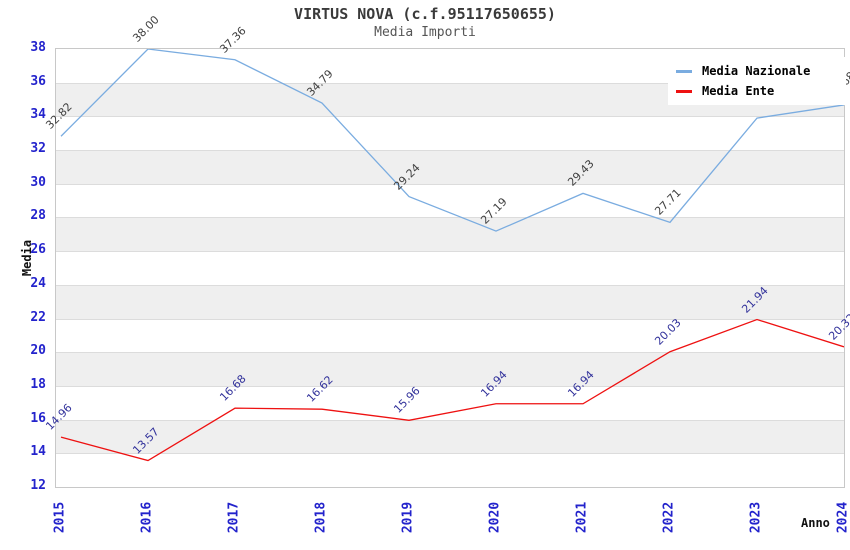  What do you see at coordinates (38, 452) in the screenshot?
I see `y-tick-label: 14` at bounding box center [38, 452].